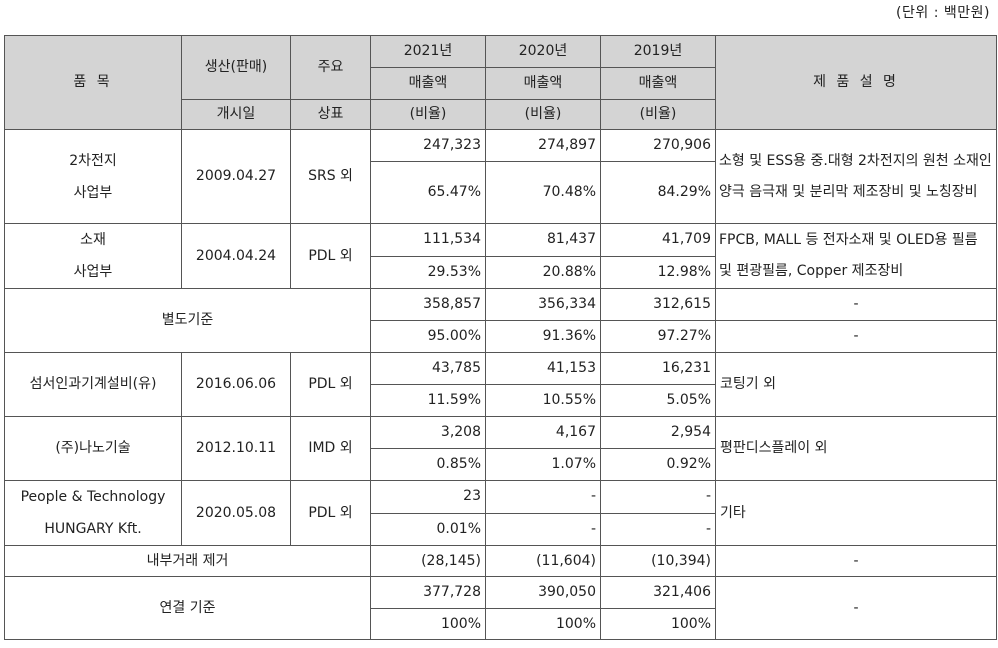 Image resolution: width=998 pixels, height=648 pixels. I want to click on table-row: 95.00% 91.36% 97.27% -, so click(501, 336).